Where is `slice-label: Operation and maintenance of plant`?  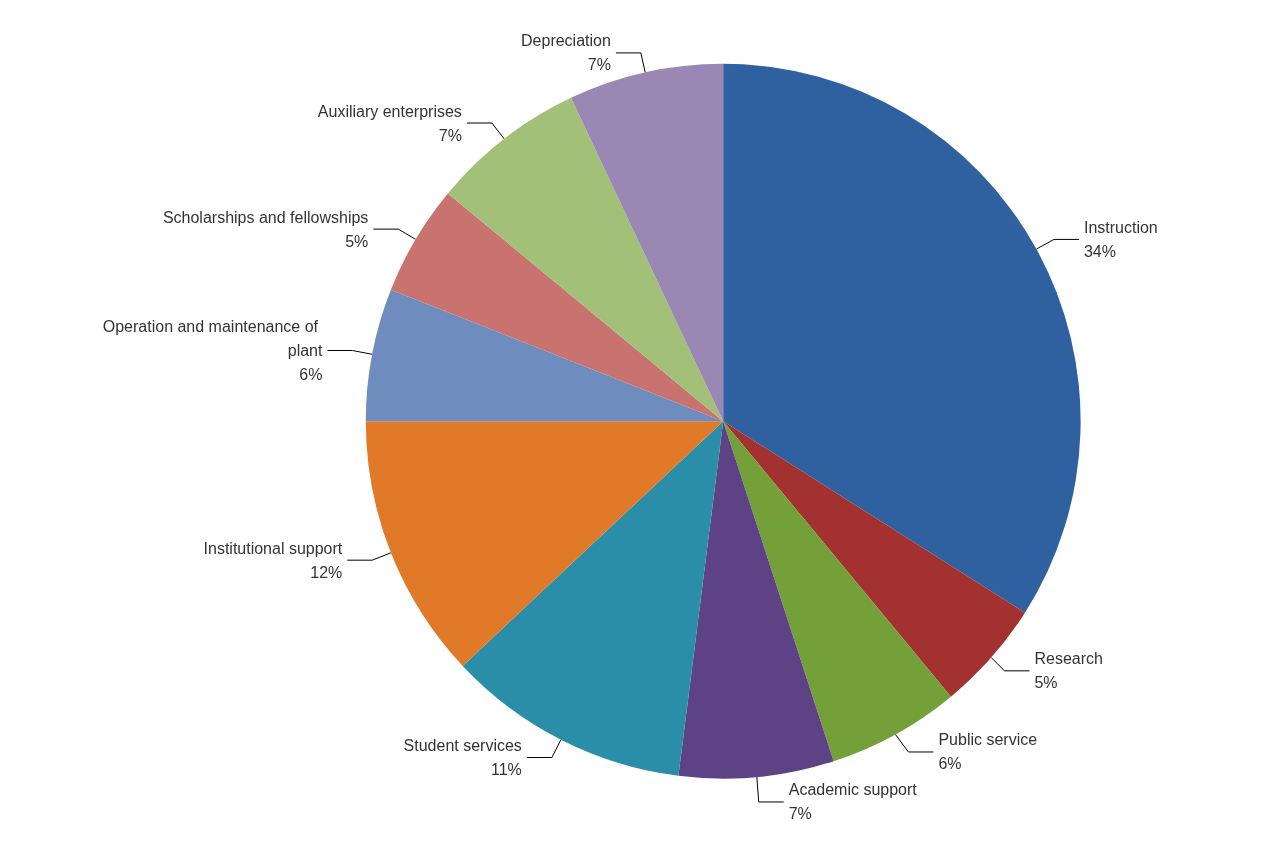 slice-label: Operation and maintenance of plant is located at coordinates (213, 339).